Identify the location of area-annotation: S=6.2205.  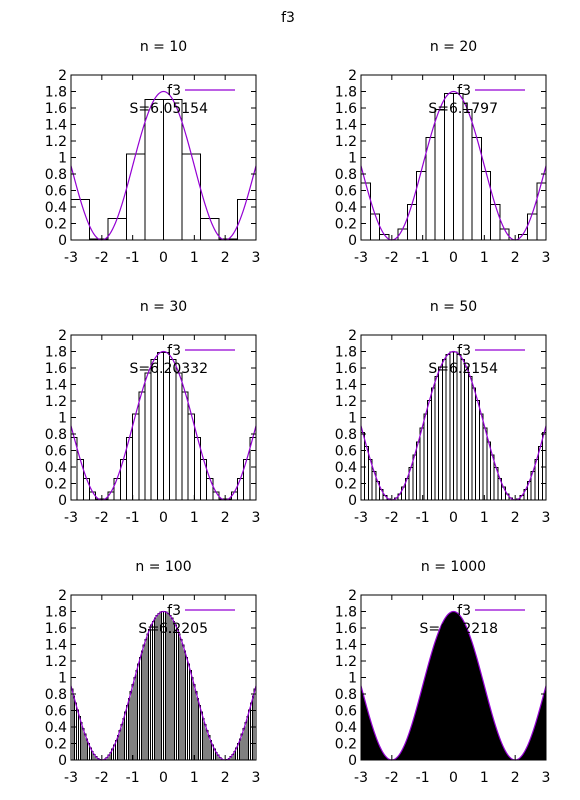
(173, 629).